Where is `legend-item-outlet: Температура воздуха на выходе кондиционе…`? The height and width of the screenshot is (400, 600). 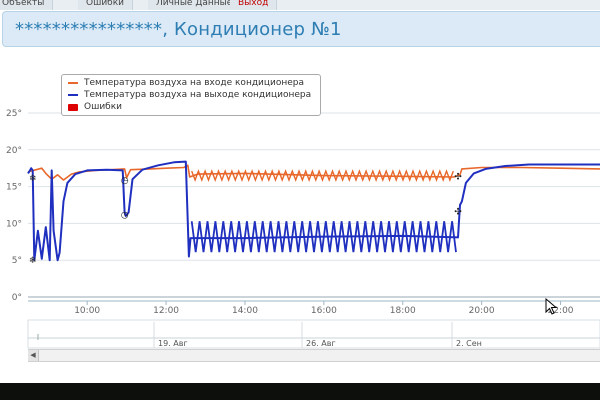 legend-item-outlet: Температура воздуха на выходе кондиционе… is located at coordinates (191, 95).